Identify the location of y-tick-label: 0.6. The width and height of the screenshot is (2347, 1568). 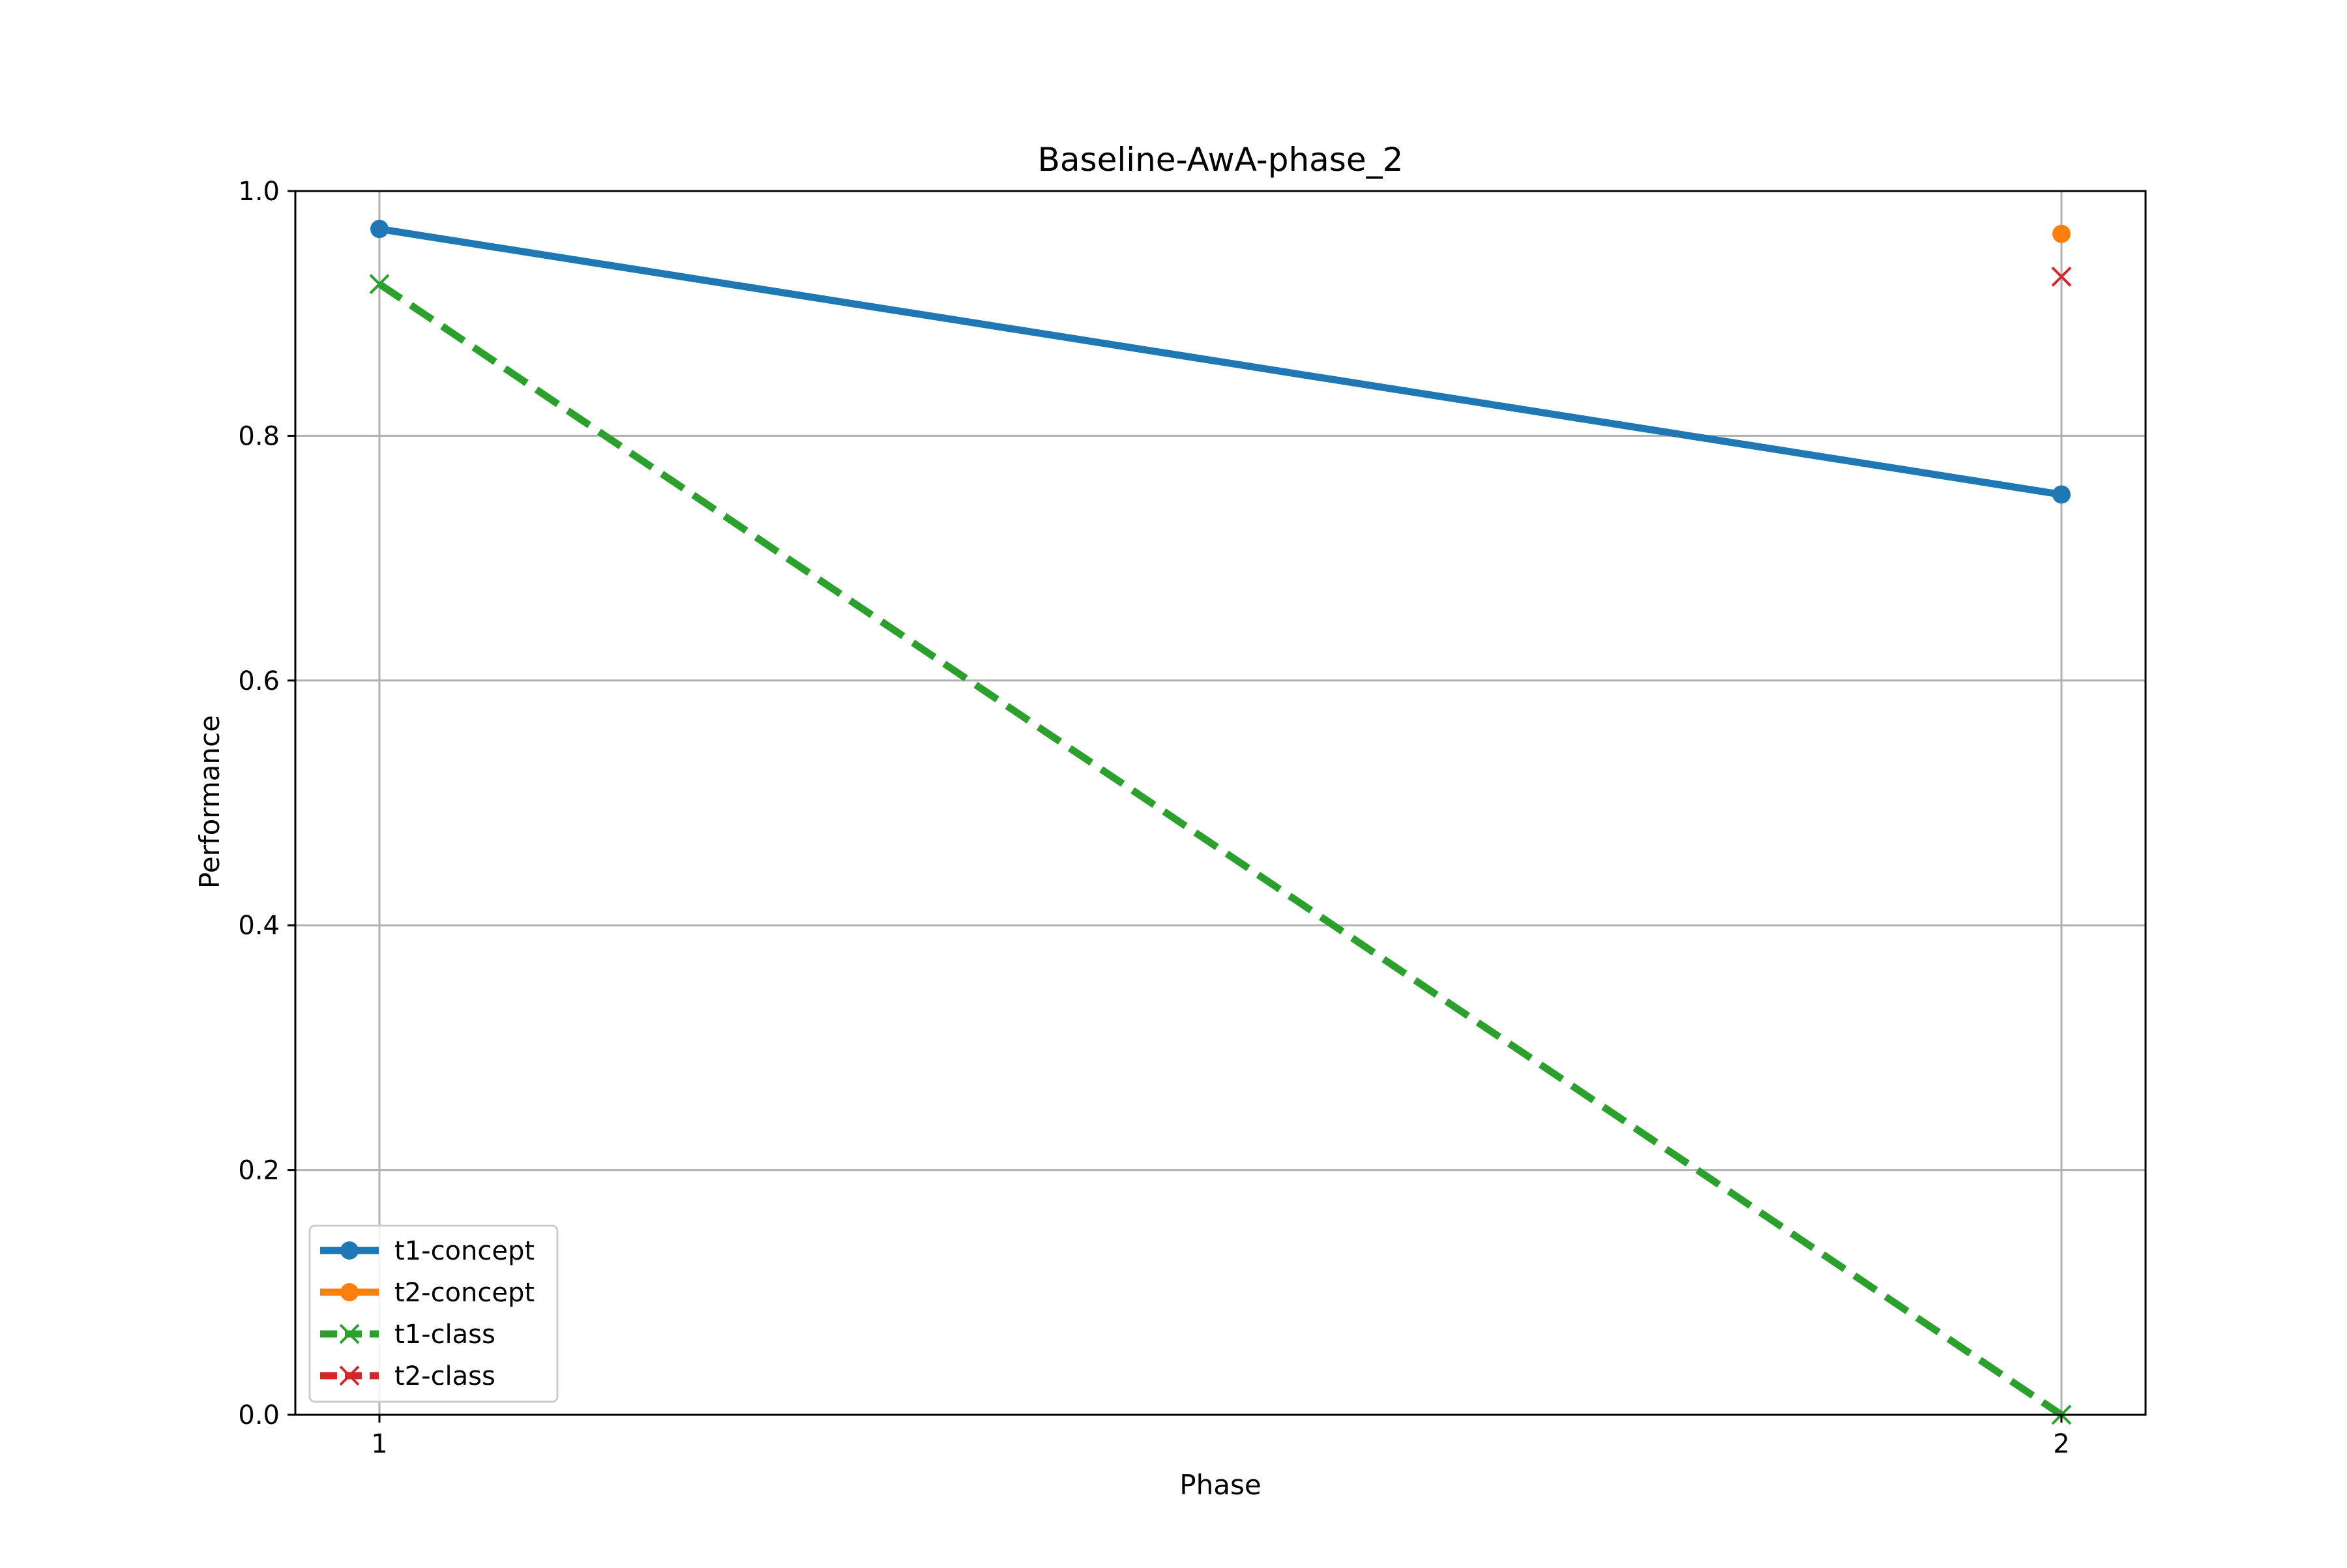
(259, 681).